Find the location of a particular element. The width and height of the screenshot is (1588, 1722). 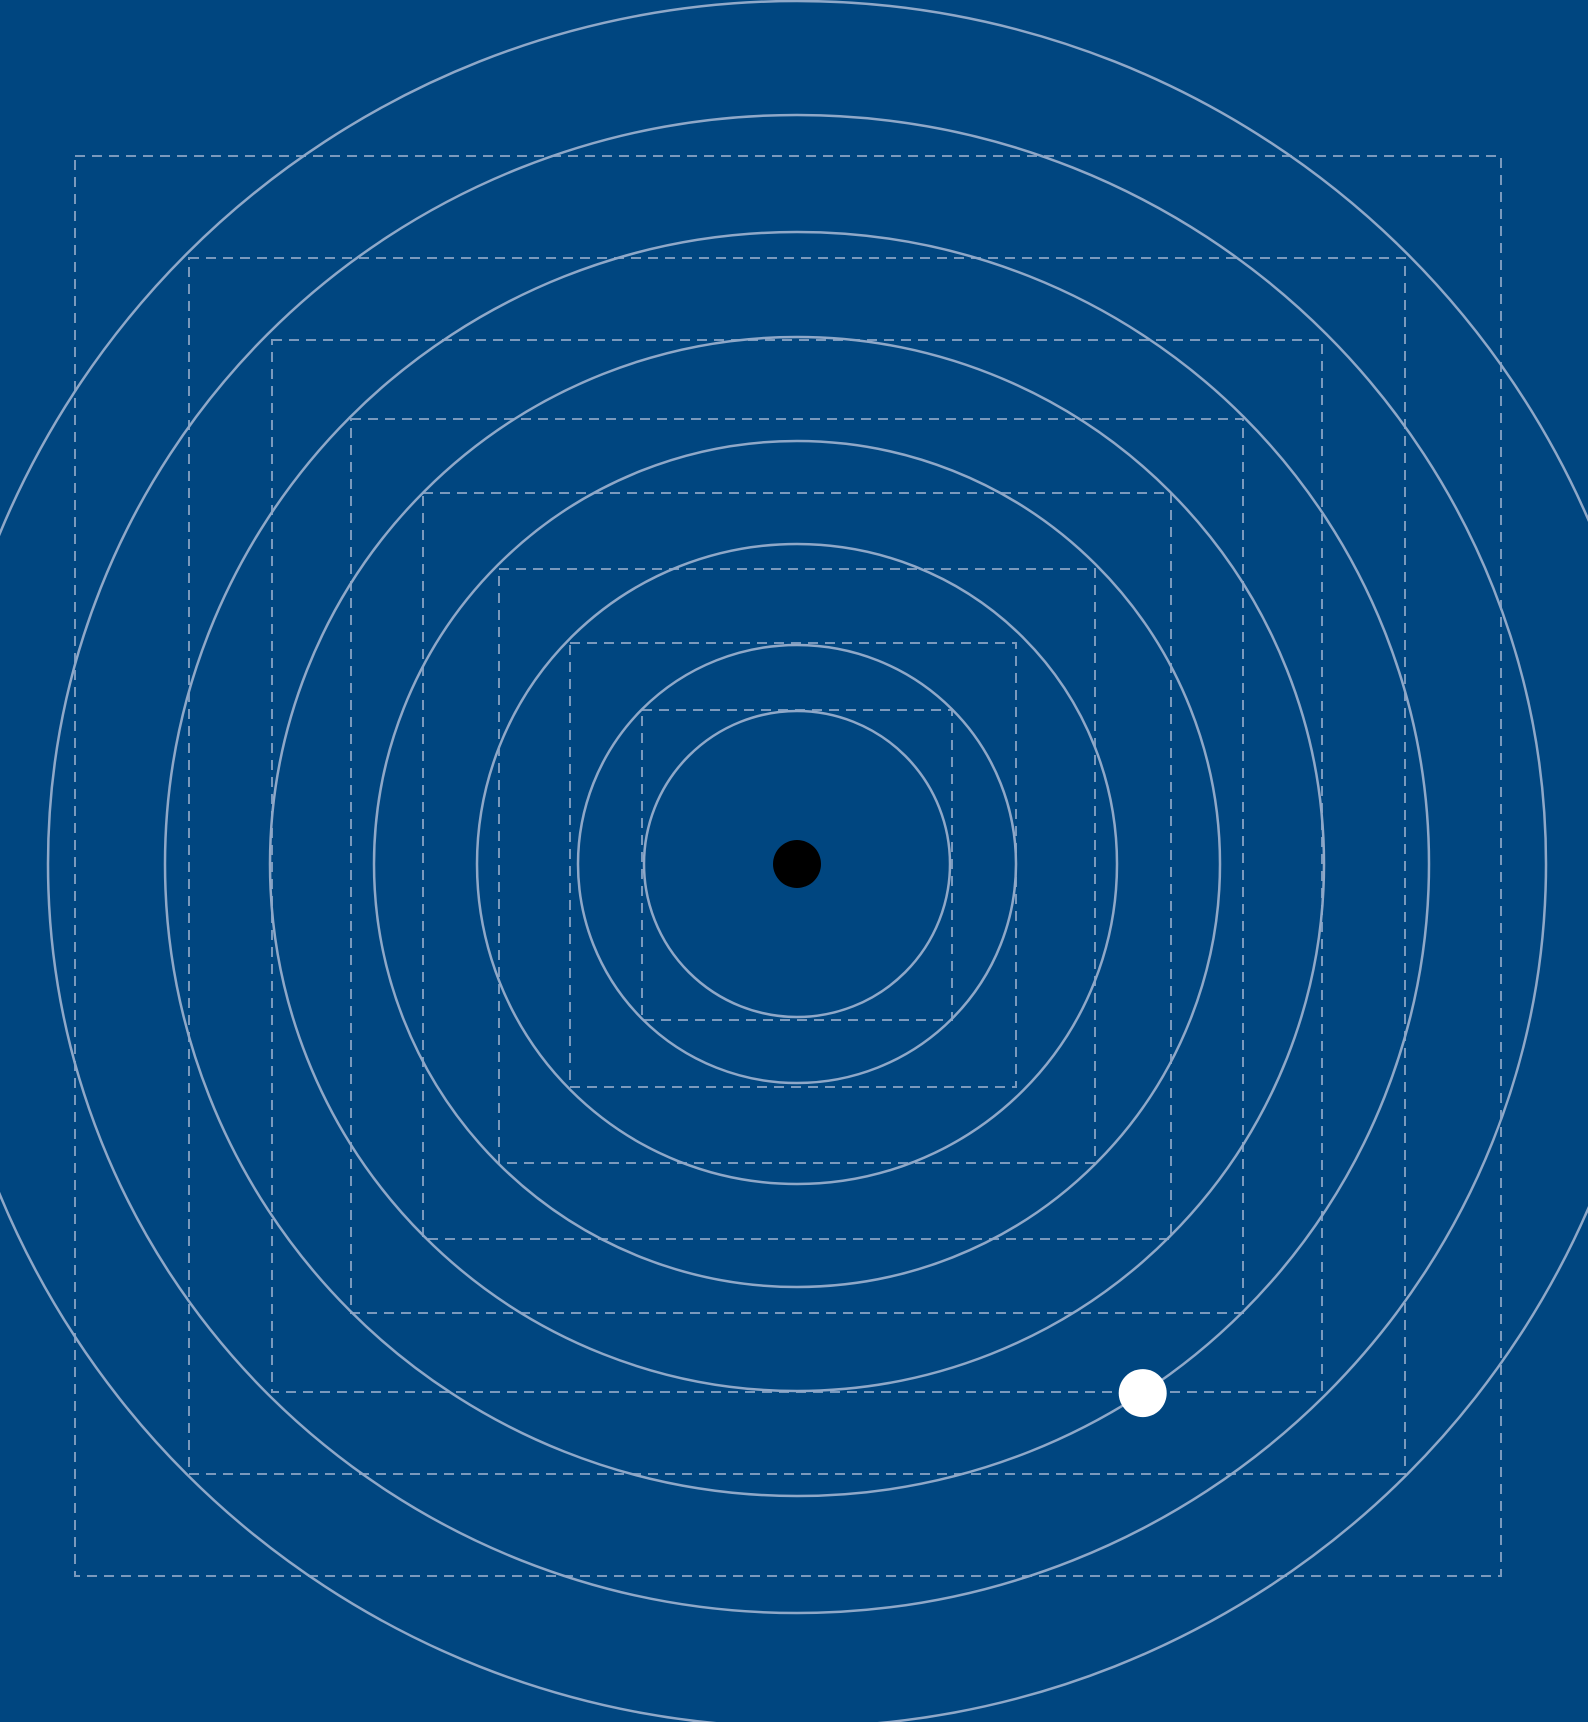

tokens-layer is located at coordinates (970, 1129).